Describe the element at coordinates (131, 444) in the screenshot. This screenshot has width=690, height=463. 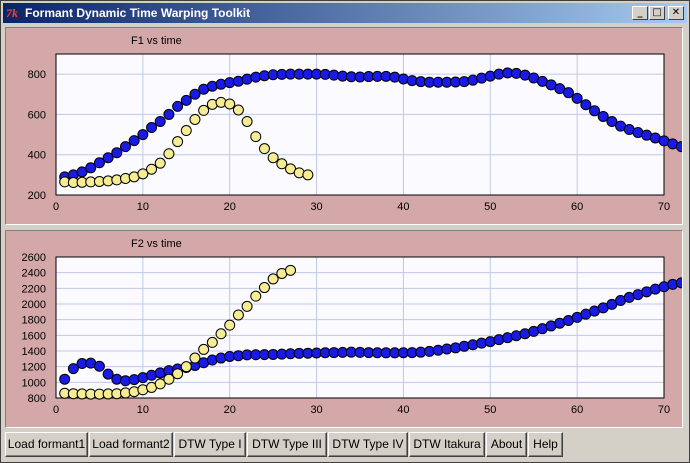
I see `load-formant2-button: Load formant2` at that location.